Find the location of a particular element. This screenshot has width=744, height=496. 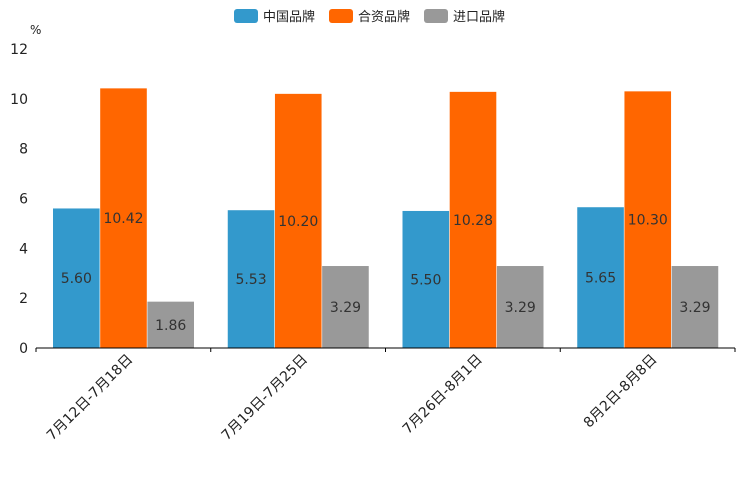

data-label: 10.30 is located at coordinates (648, 221).